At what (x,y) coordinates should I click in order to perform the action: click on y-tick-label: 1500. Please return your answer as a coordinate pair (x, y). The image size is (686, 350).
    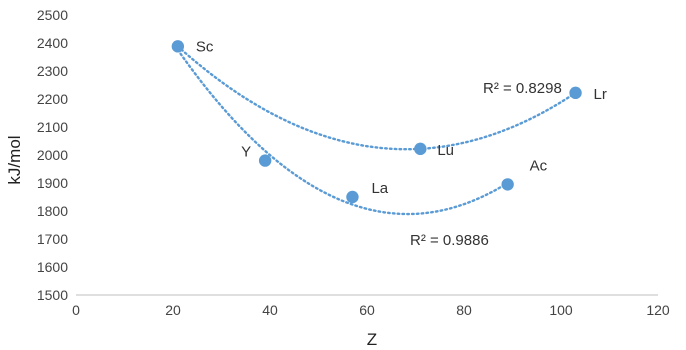
    Looking at the image, I should click on (52, 295).